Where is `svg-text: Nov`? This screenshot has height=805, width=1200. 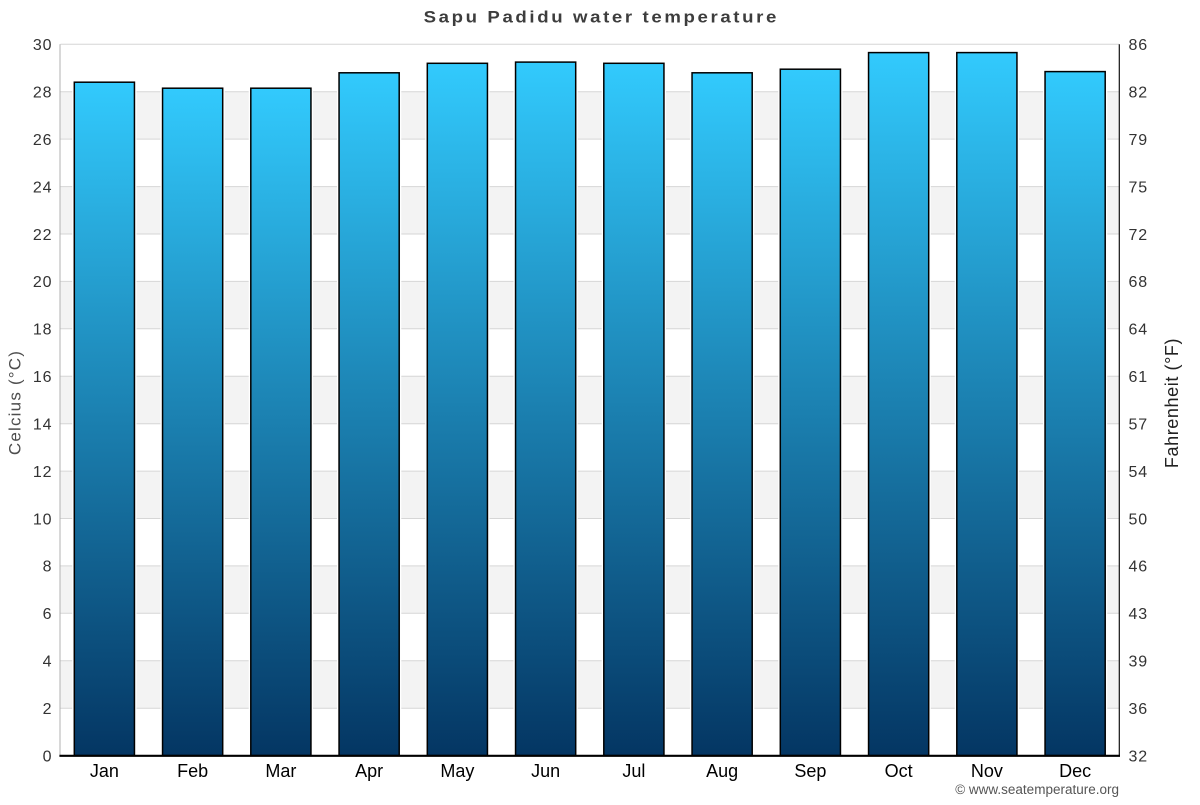
svg-text: Nov is located at coordinates (987, 771).